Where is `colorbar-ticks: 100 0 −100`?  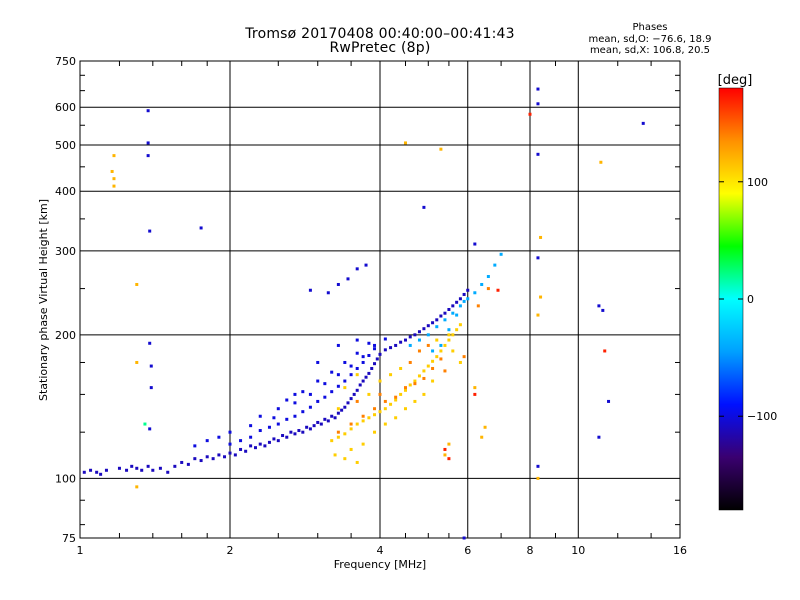
colorbar-ticks: 100 0 −100 is located at coordinates (748, 299).